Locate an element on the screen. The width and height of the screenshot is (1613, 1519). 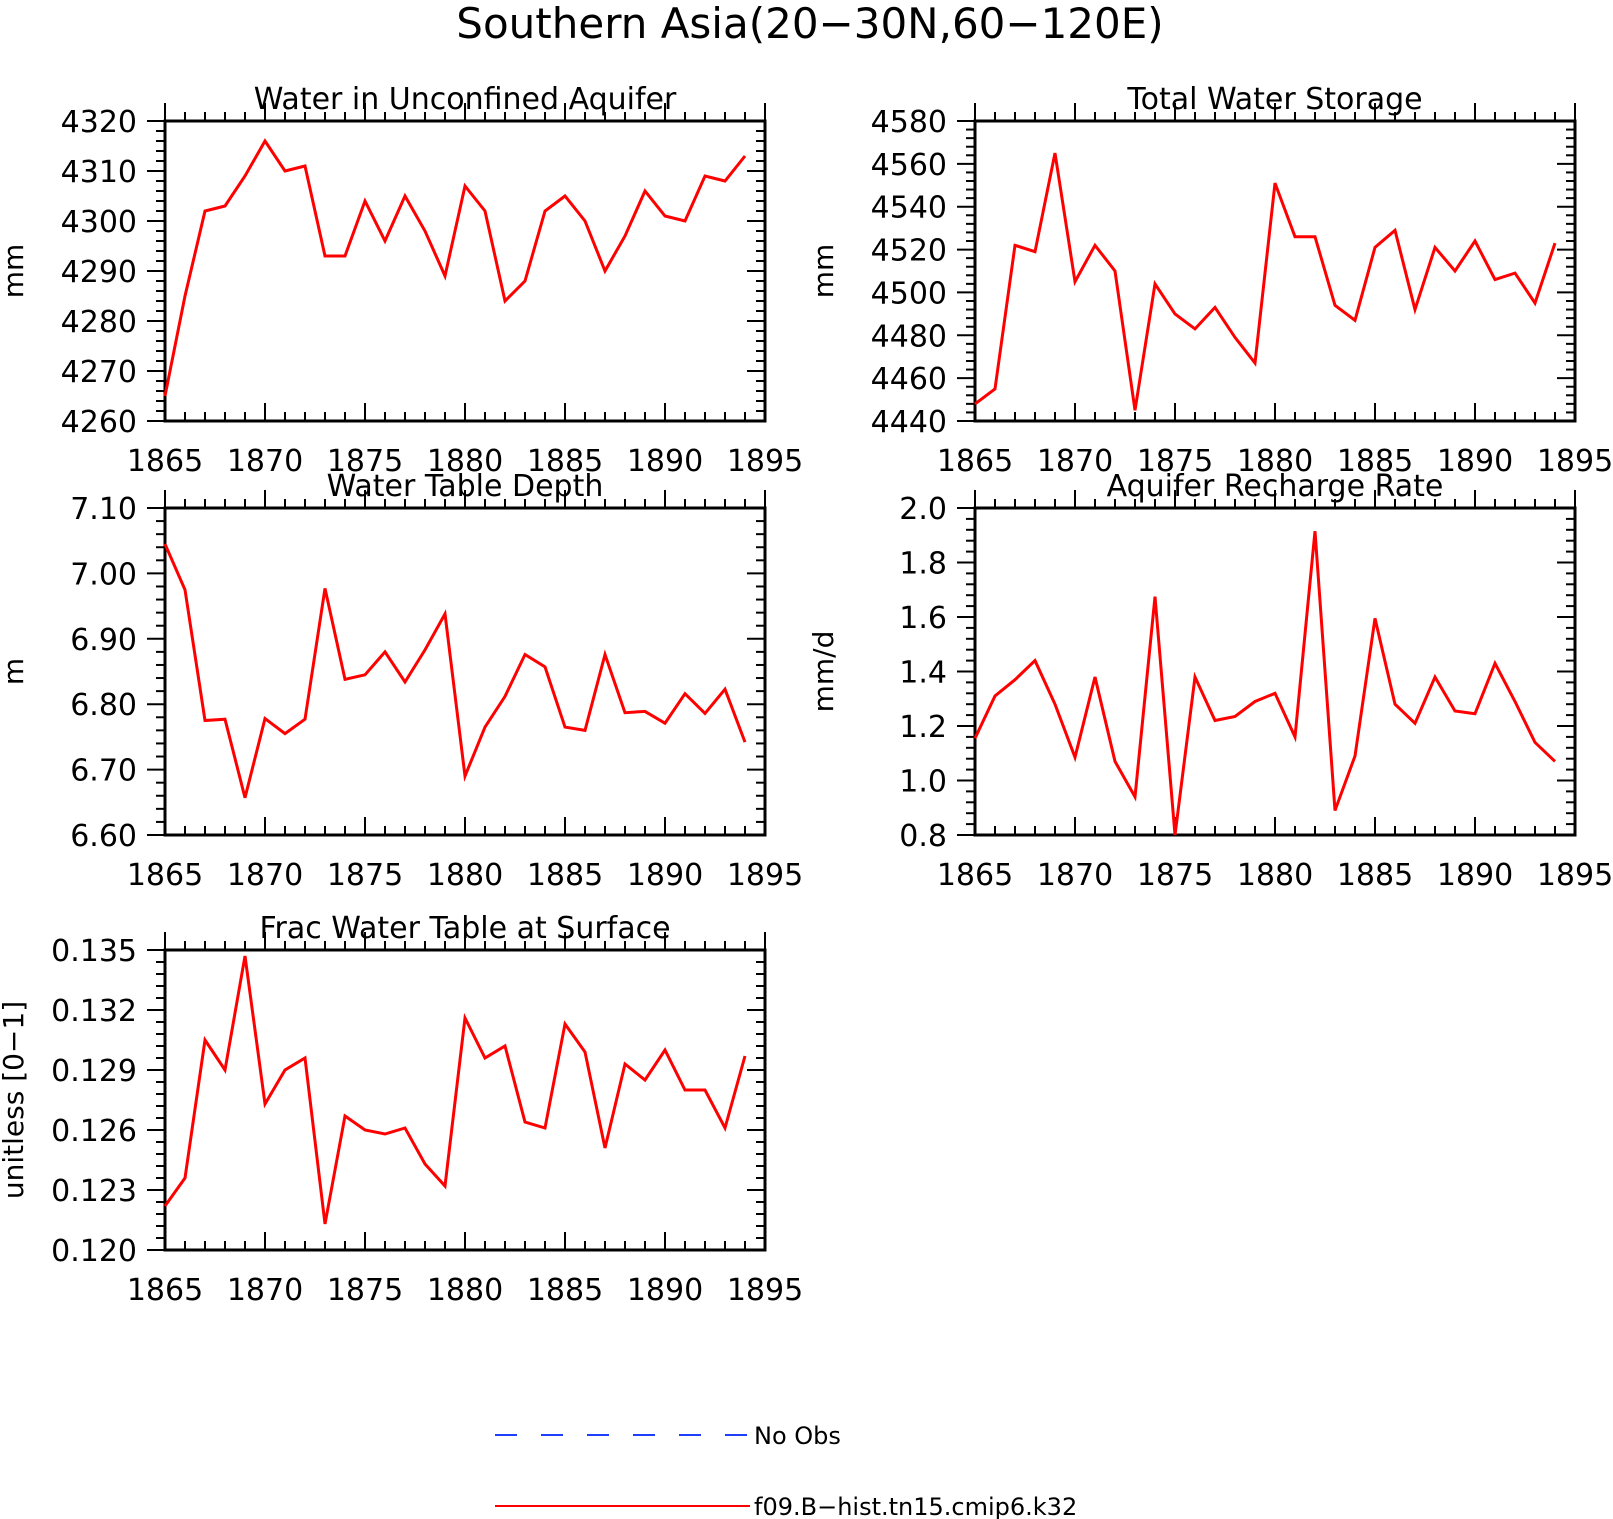
y-axis-label: m is located at coordinates (15, 671).